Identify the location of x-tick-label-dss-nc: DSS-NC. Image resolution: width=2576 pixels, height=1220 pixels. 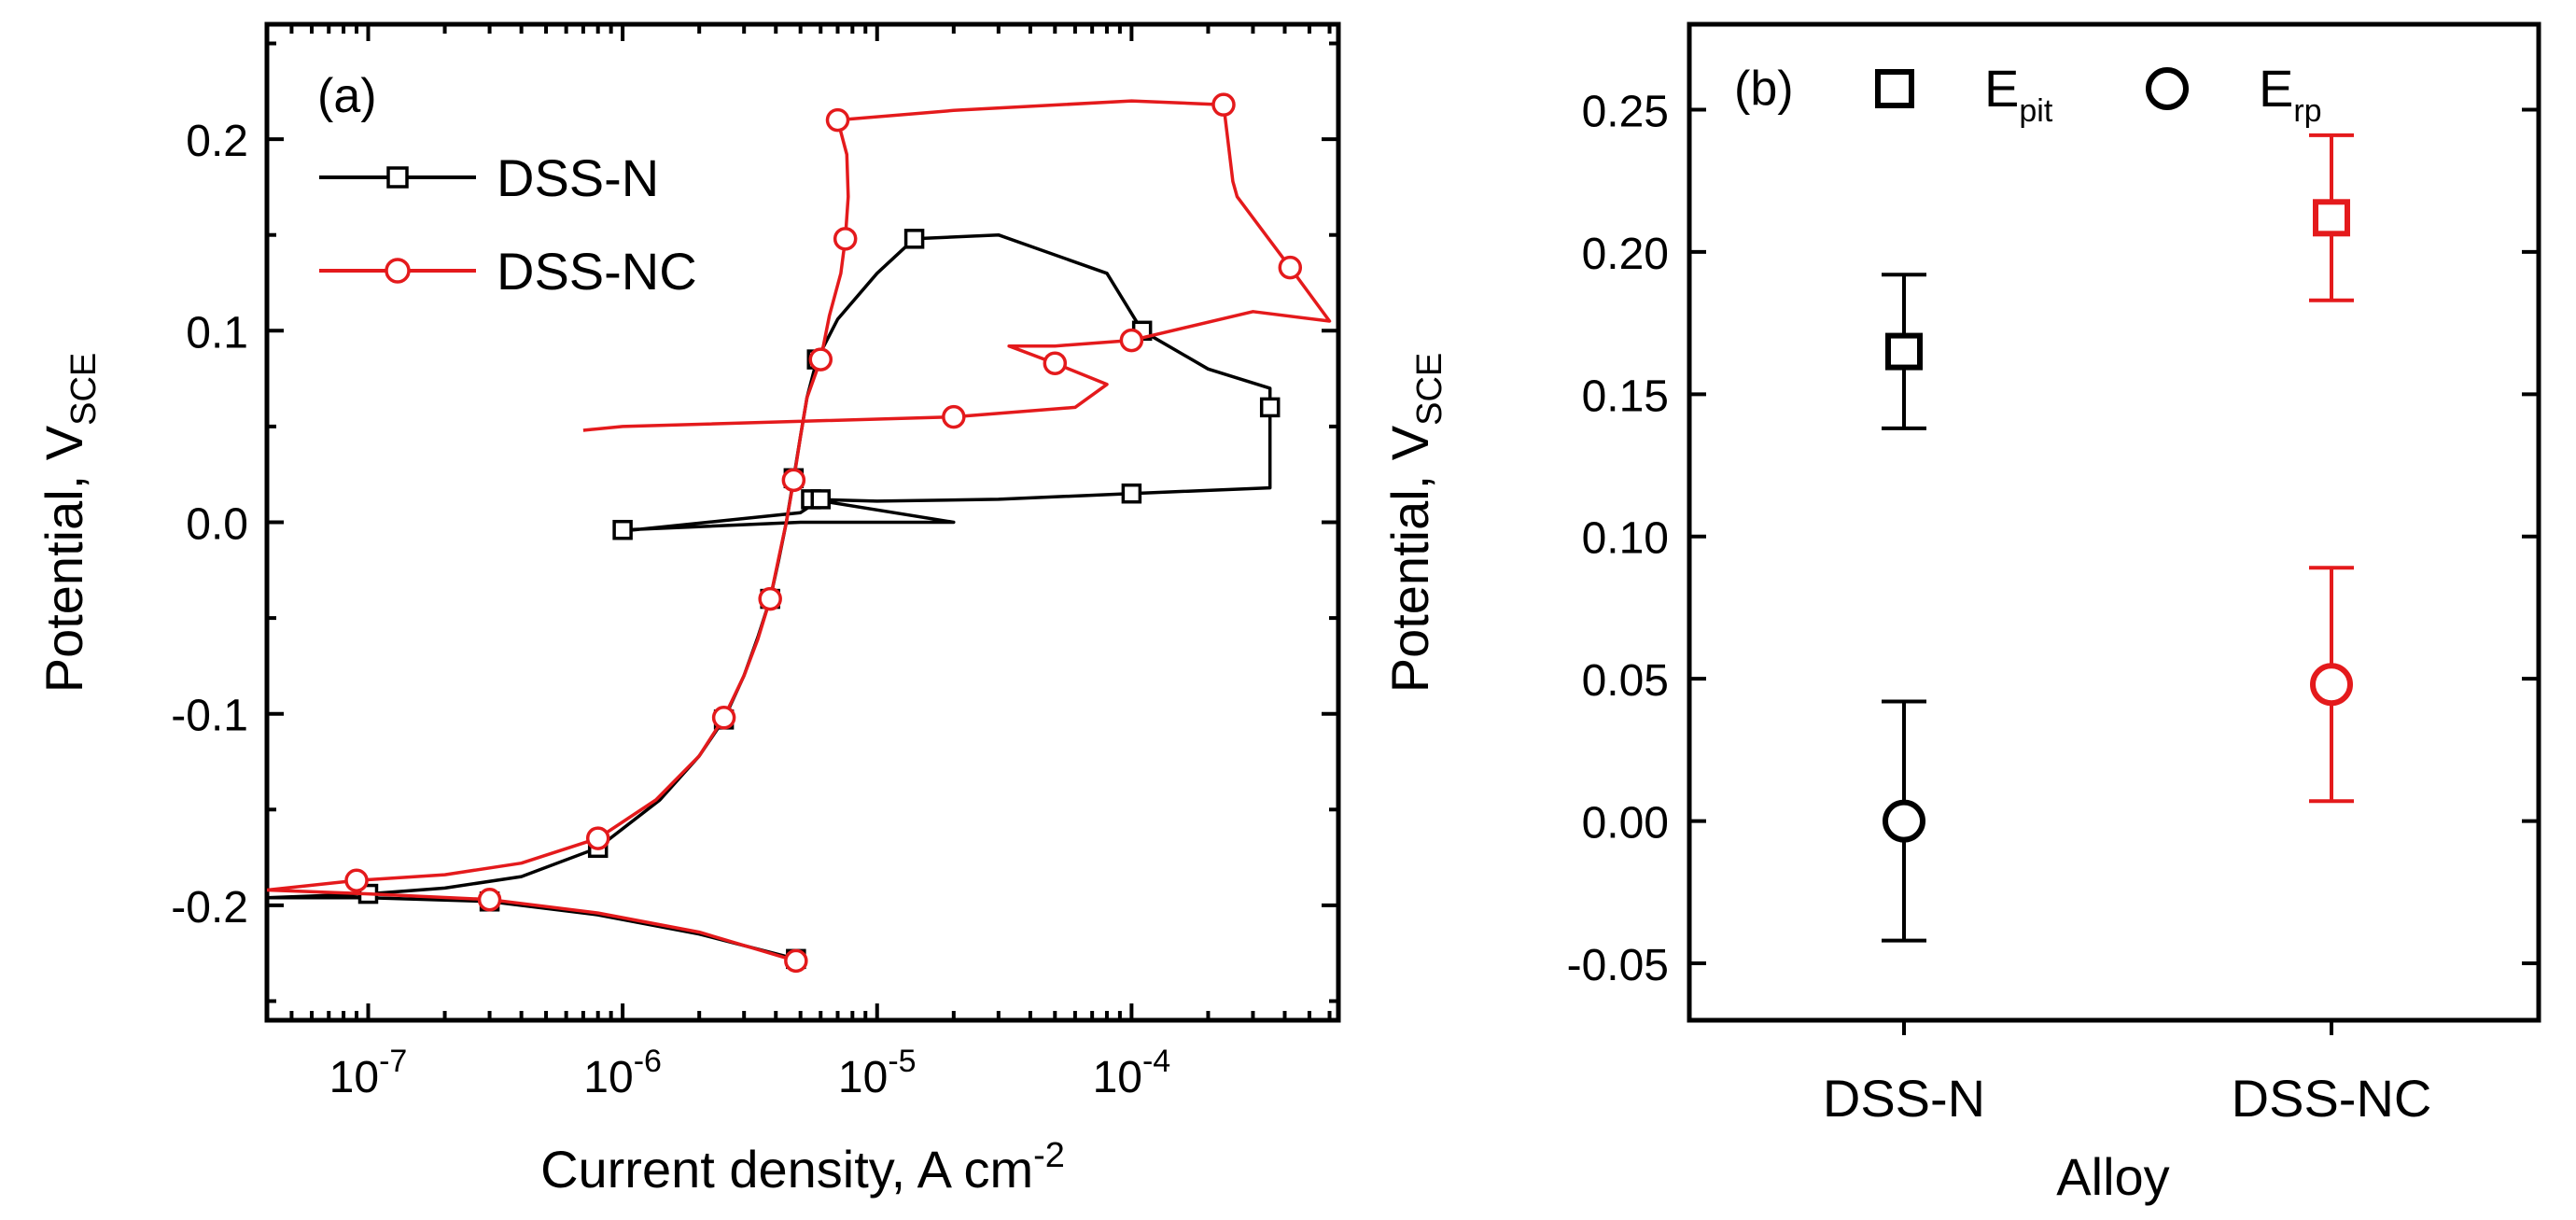
(2332, 1098).